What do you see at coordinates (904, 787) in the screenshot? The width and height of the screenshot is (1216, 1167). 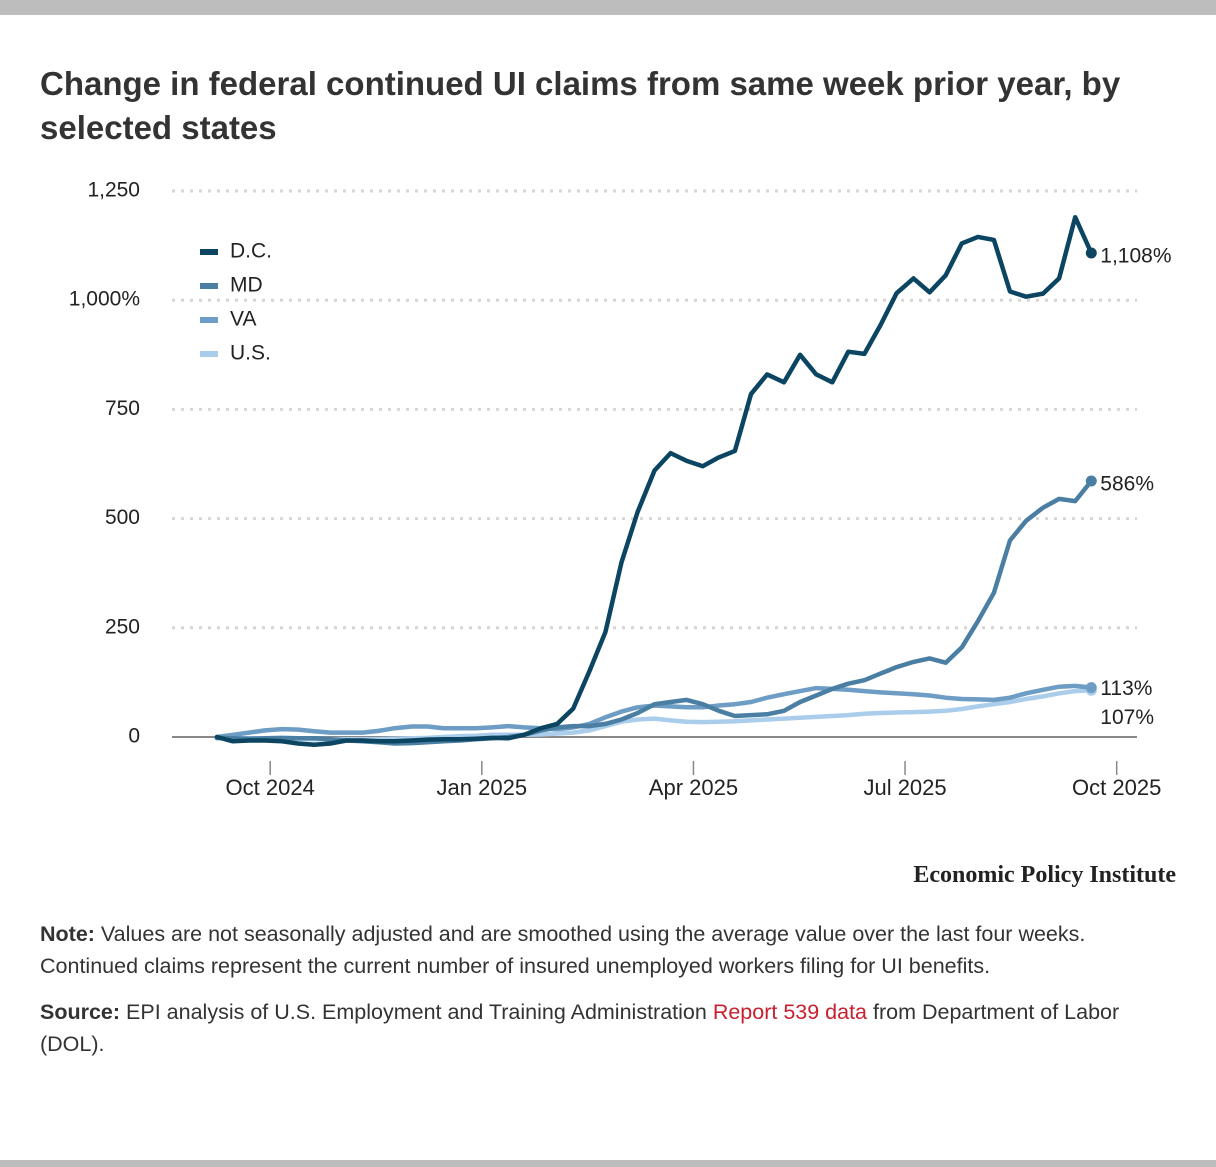 I see `x-tick-label: Jul 2025` at bounding box center [904, 787].